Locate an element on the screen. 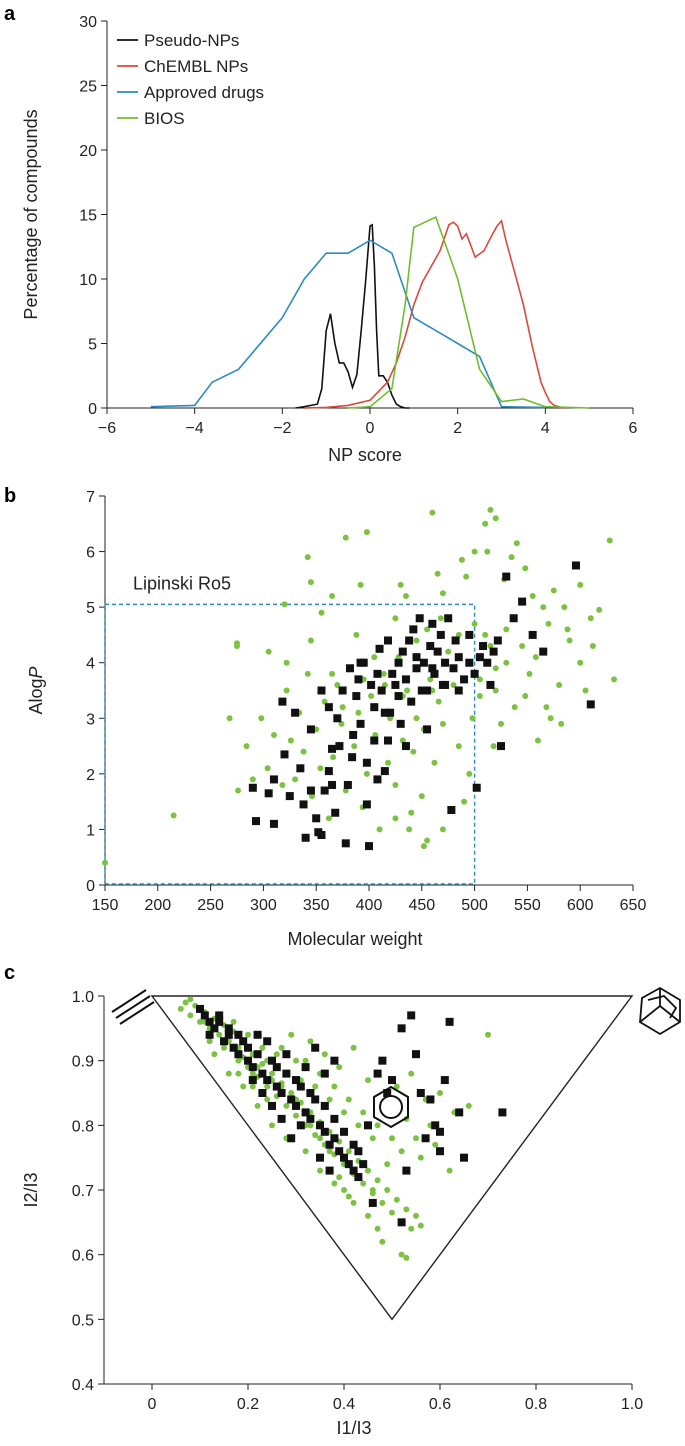 The image size is (685, 1446). legend-label: ChEMBL NPs is located at coordinates (196, 66).